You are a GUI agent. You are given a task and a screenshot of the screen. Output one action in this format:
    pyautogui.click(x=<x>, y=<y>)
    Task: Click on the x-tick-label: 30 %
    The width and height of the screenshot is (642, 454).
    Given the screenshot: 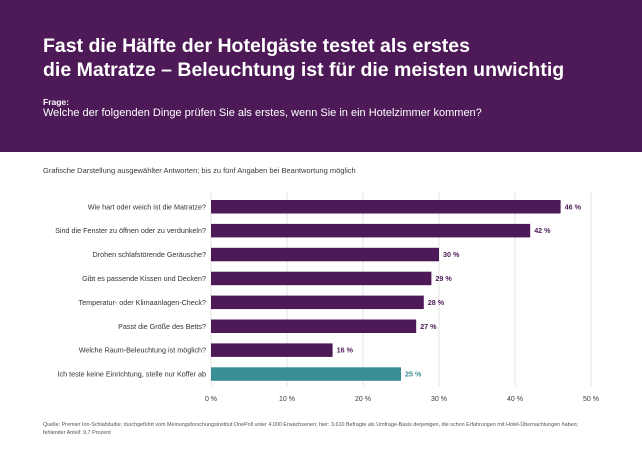 What is the action you would take?
    pyautogui.click(x=439, y=399)
    